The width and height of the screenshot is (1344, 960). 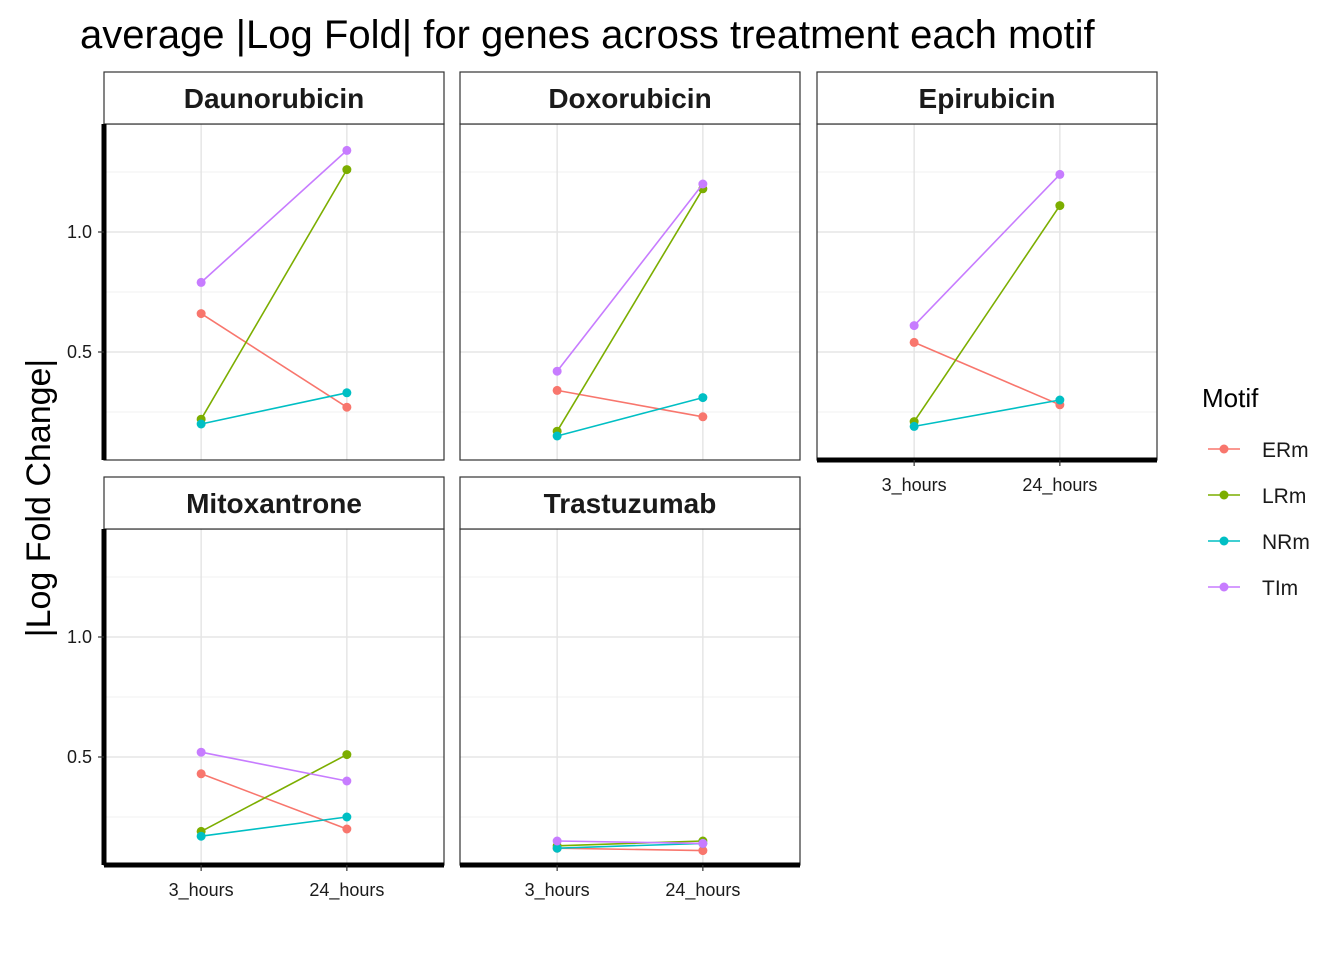 I want to click on panel-daunorubicin: Daunorubicin 0.5 1.0, so click(x=256, y=266).